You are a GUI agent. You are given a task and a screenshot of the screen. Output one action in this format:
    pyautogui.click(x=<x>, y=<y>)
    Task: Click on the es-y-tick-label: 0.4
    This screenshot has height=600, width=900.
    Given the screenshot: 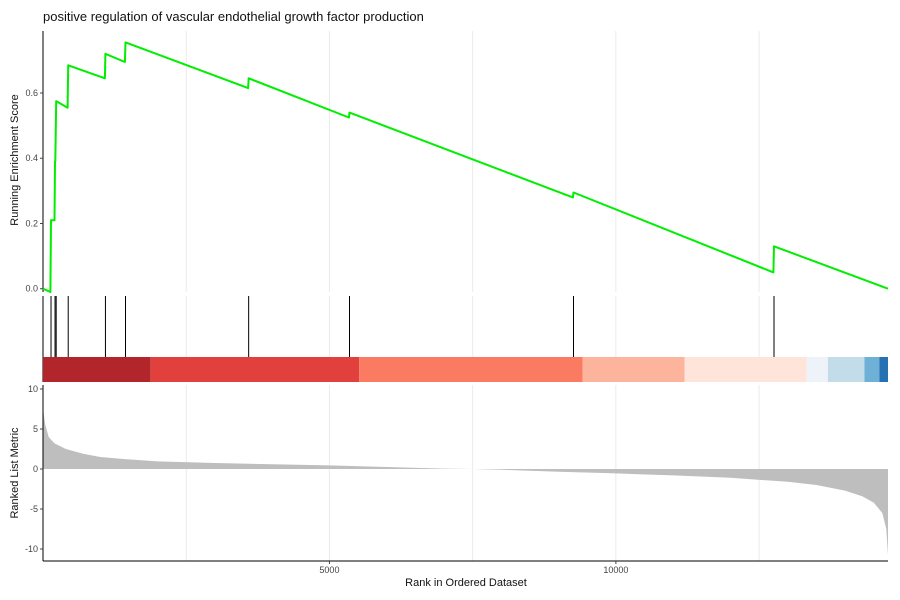 What is the action you would take?
    pyautogui.click(x=31, y=158)
    